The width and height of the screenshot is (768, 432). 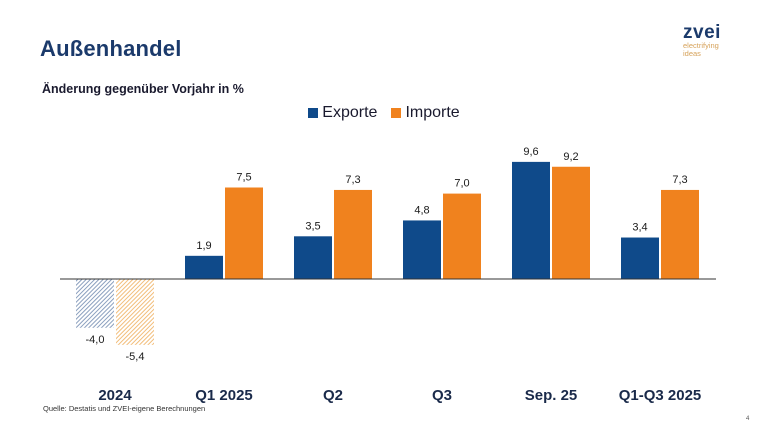 What do you see at coordinates (679, 180) in the screenshot?
I see `data-label-importe-5: 7,3` at bounding box center [679, 180].